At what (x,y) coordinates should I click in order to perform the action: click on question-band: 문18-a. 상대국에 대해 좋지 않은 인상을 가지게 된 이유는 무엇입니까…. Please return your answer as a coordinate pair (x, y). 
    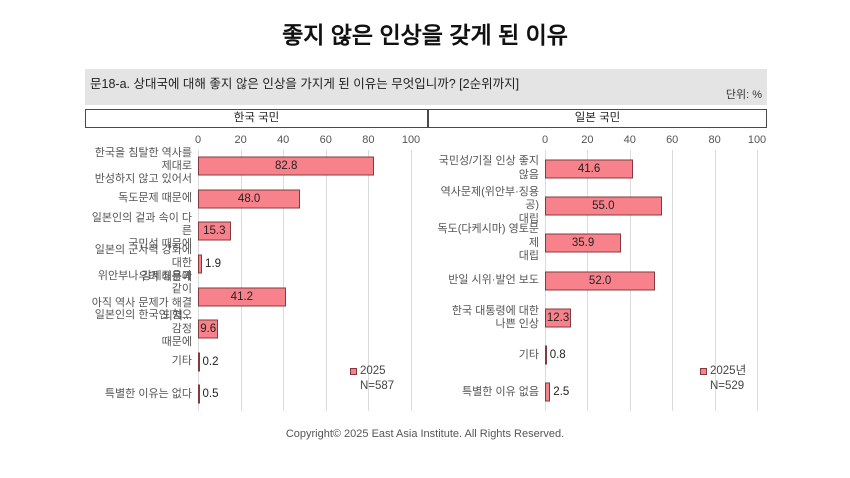
    Looking at the image, I should click on (426, 87).